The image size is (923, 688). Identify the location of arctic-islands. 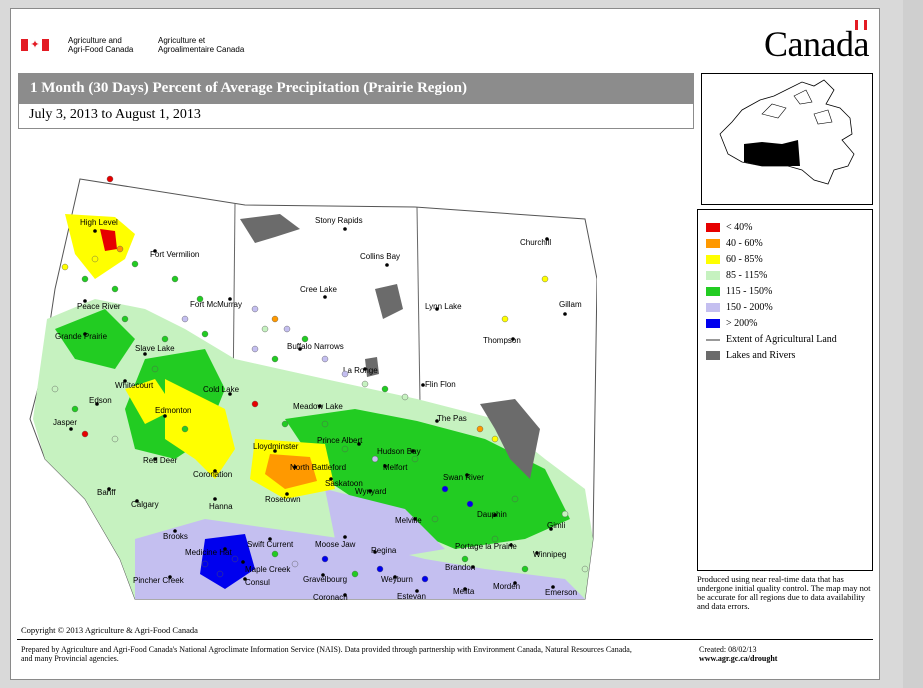
(797, 107).